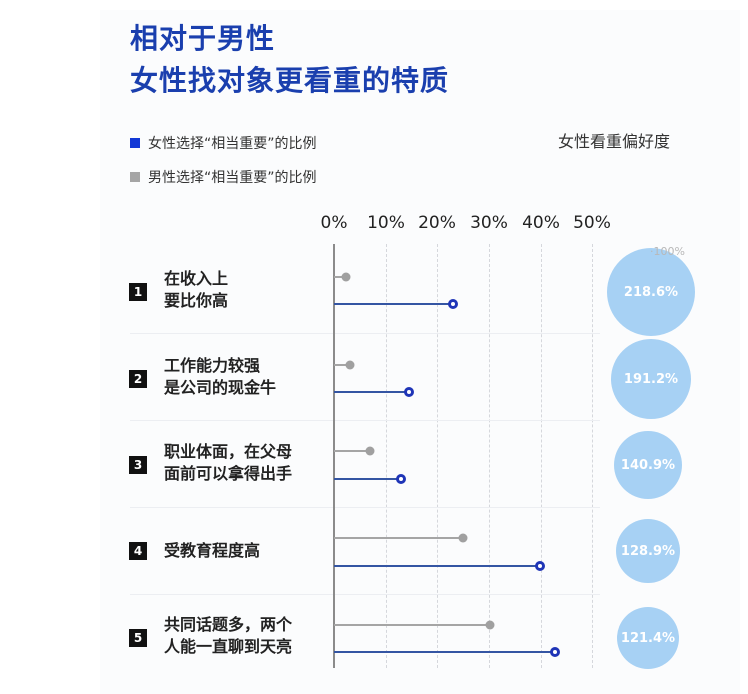 The height and width of the screenshot is (694, 748). I want to click on rank-badge: 5, so click(138, 638).